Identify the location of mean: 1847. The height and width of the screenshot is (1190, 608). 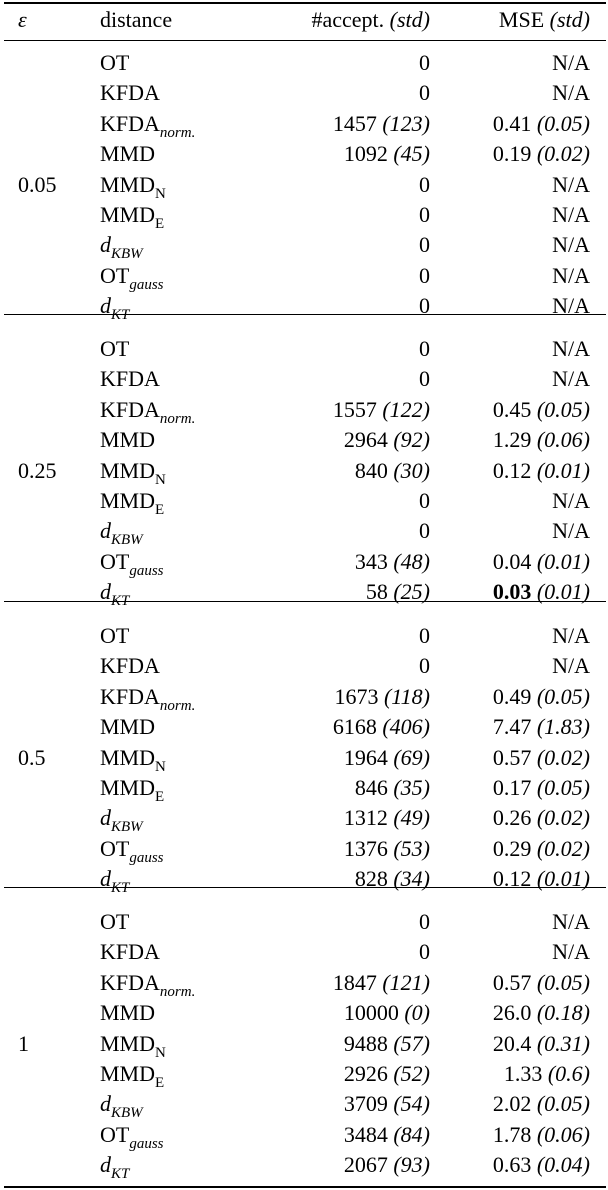
(354, 982).